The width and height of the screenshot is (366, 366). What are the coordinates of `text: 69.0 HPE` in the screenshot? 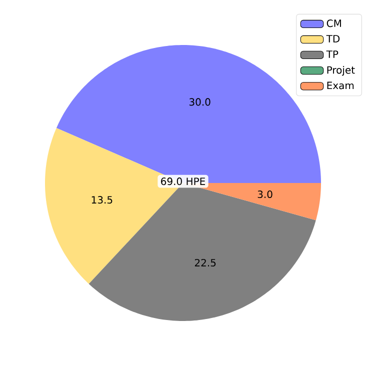 It's located at (183, 182).